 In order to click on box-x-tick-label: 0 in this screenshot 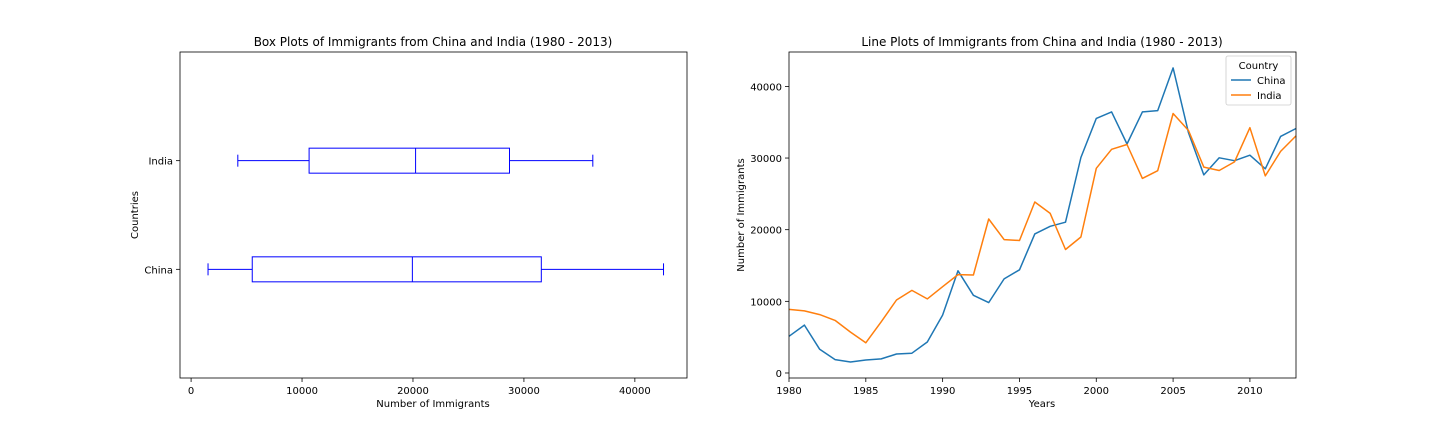, I will do `click(191, 391)`.